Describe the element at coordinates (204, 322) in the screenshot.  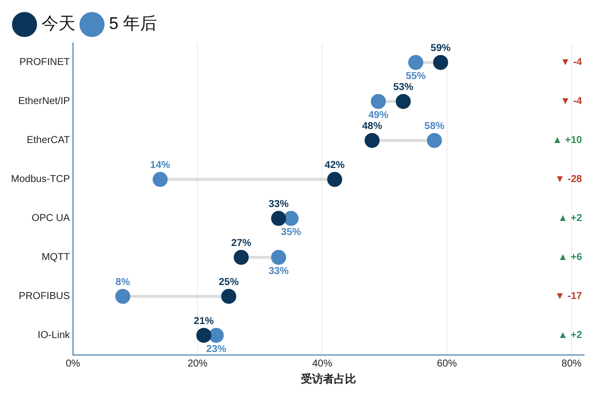
I see `data-label: 21%` at that location.